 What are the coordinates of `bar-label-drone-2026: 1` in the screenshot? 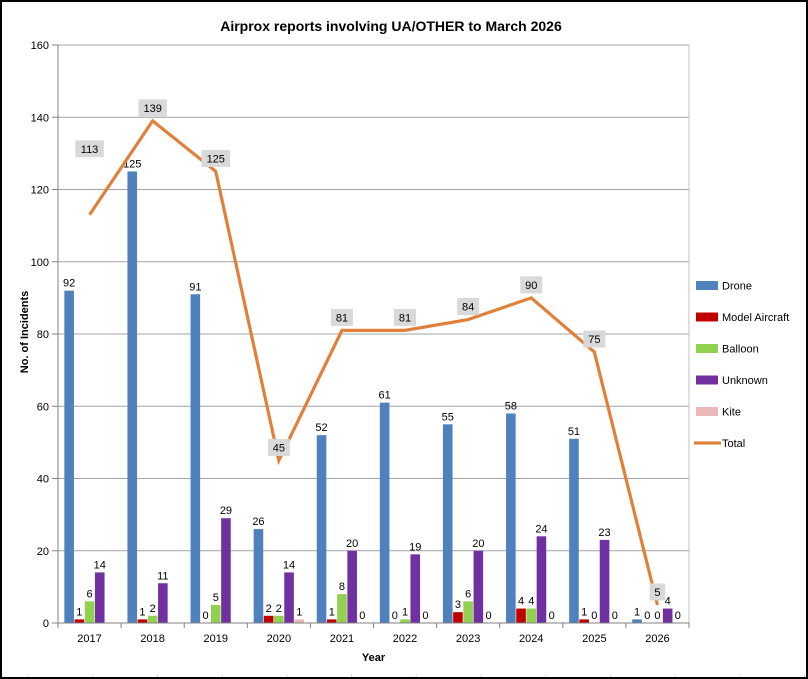 It's located at (637, 612).